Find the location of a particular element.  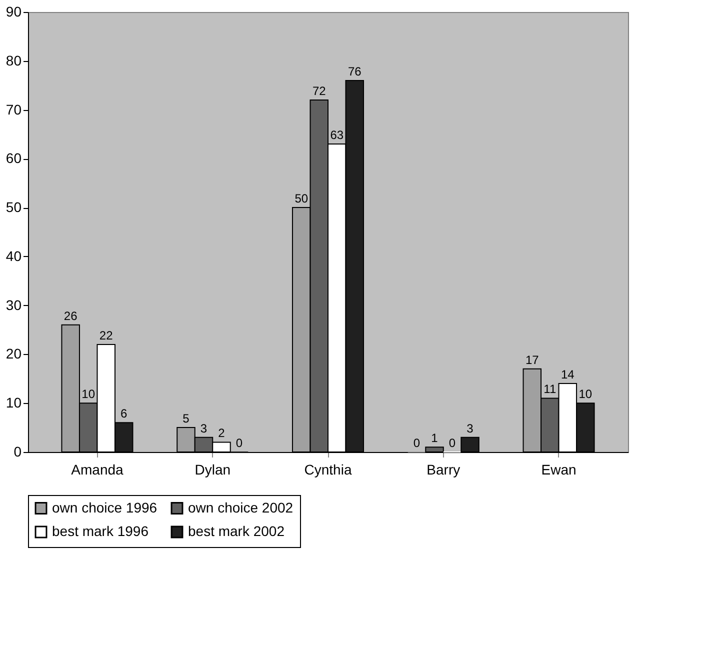

legend-label: own choice 2002 is located at coordinates (241, 507).